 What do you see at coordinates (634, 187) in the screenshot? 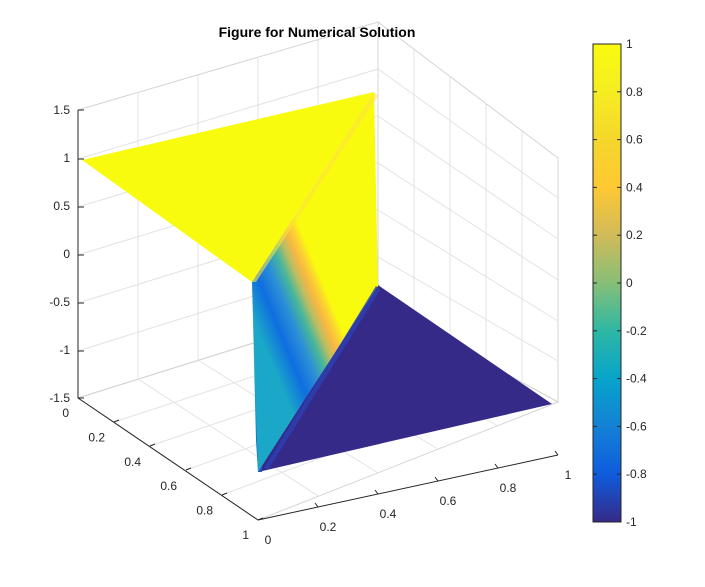
I see `colorbar-tick-label: 0.4` at bounding box center [634, 187].